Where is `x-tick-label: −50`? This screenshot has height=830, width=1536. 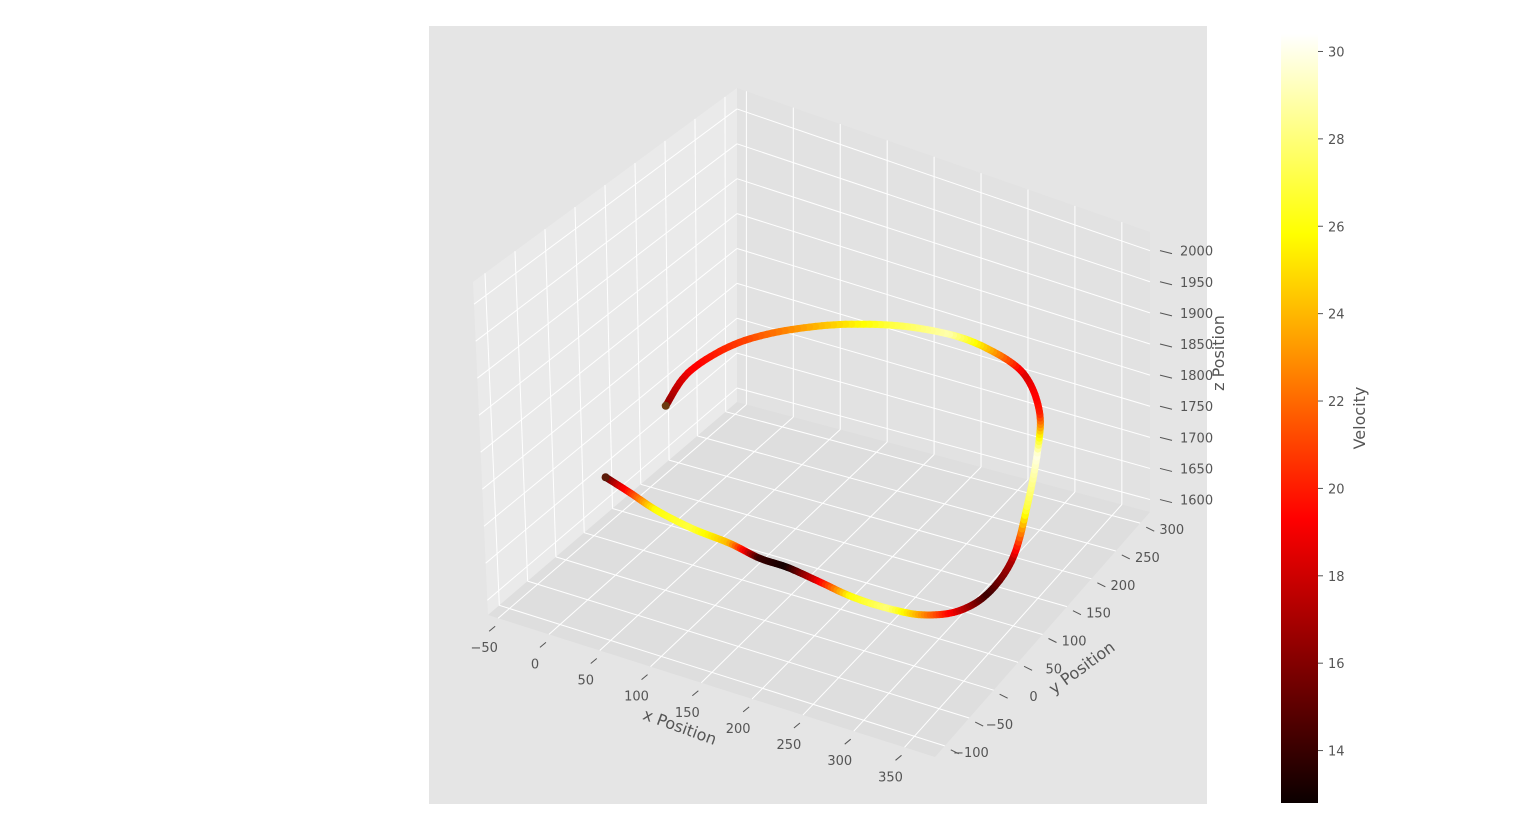
x-tick-label: −50 is located at coordinates (483, 648).